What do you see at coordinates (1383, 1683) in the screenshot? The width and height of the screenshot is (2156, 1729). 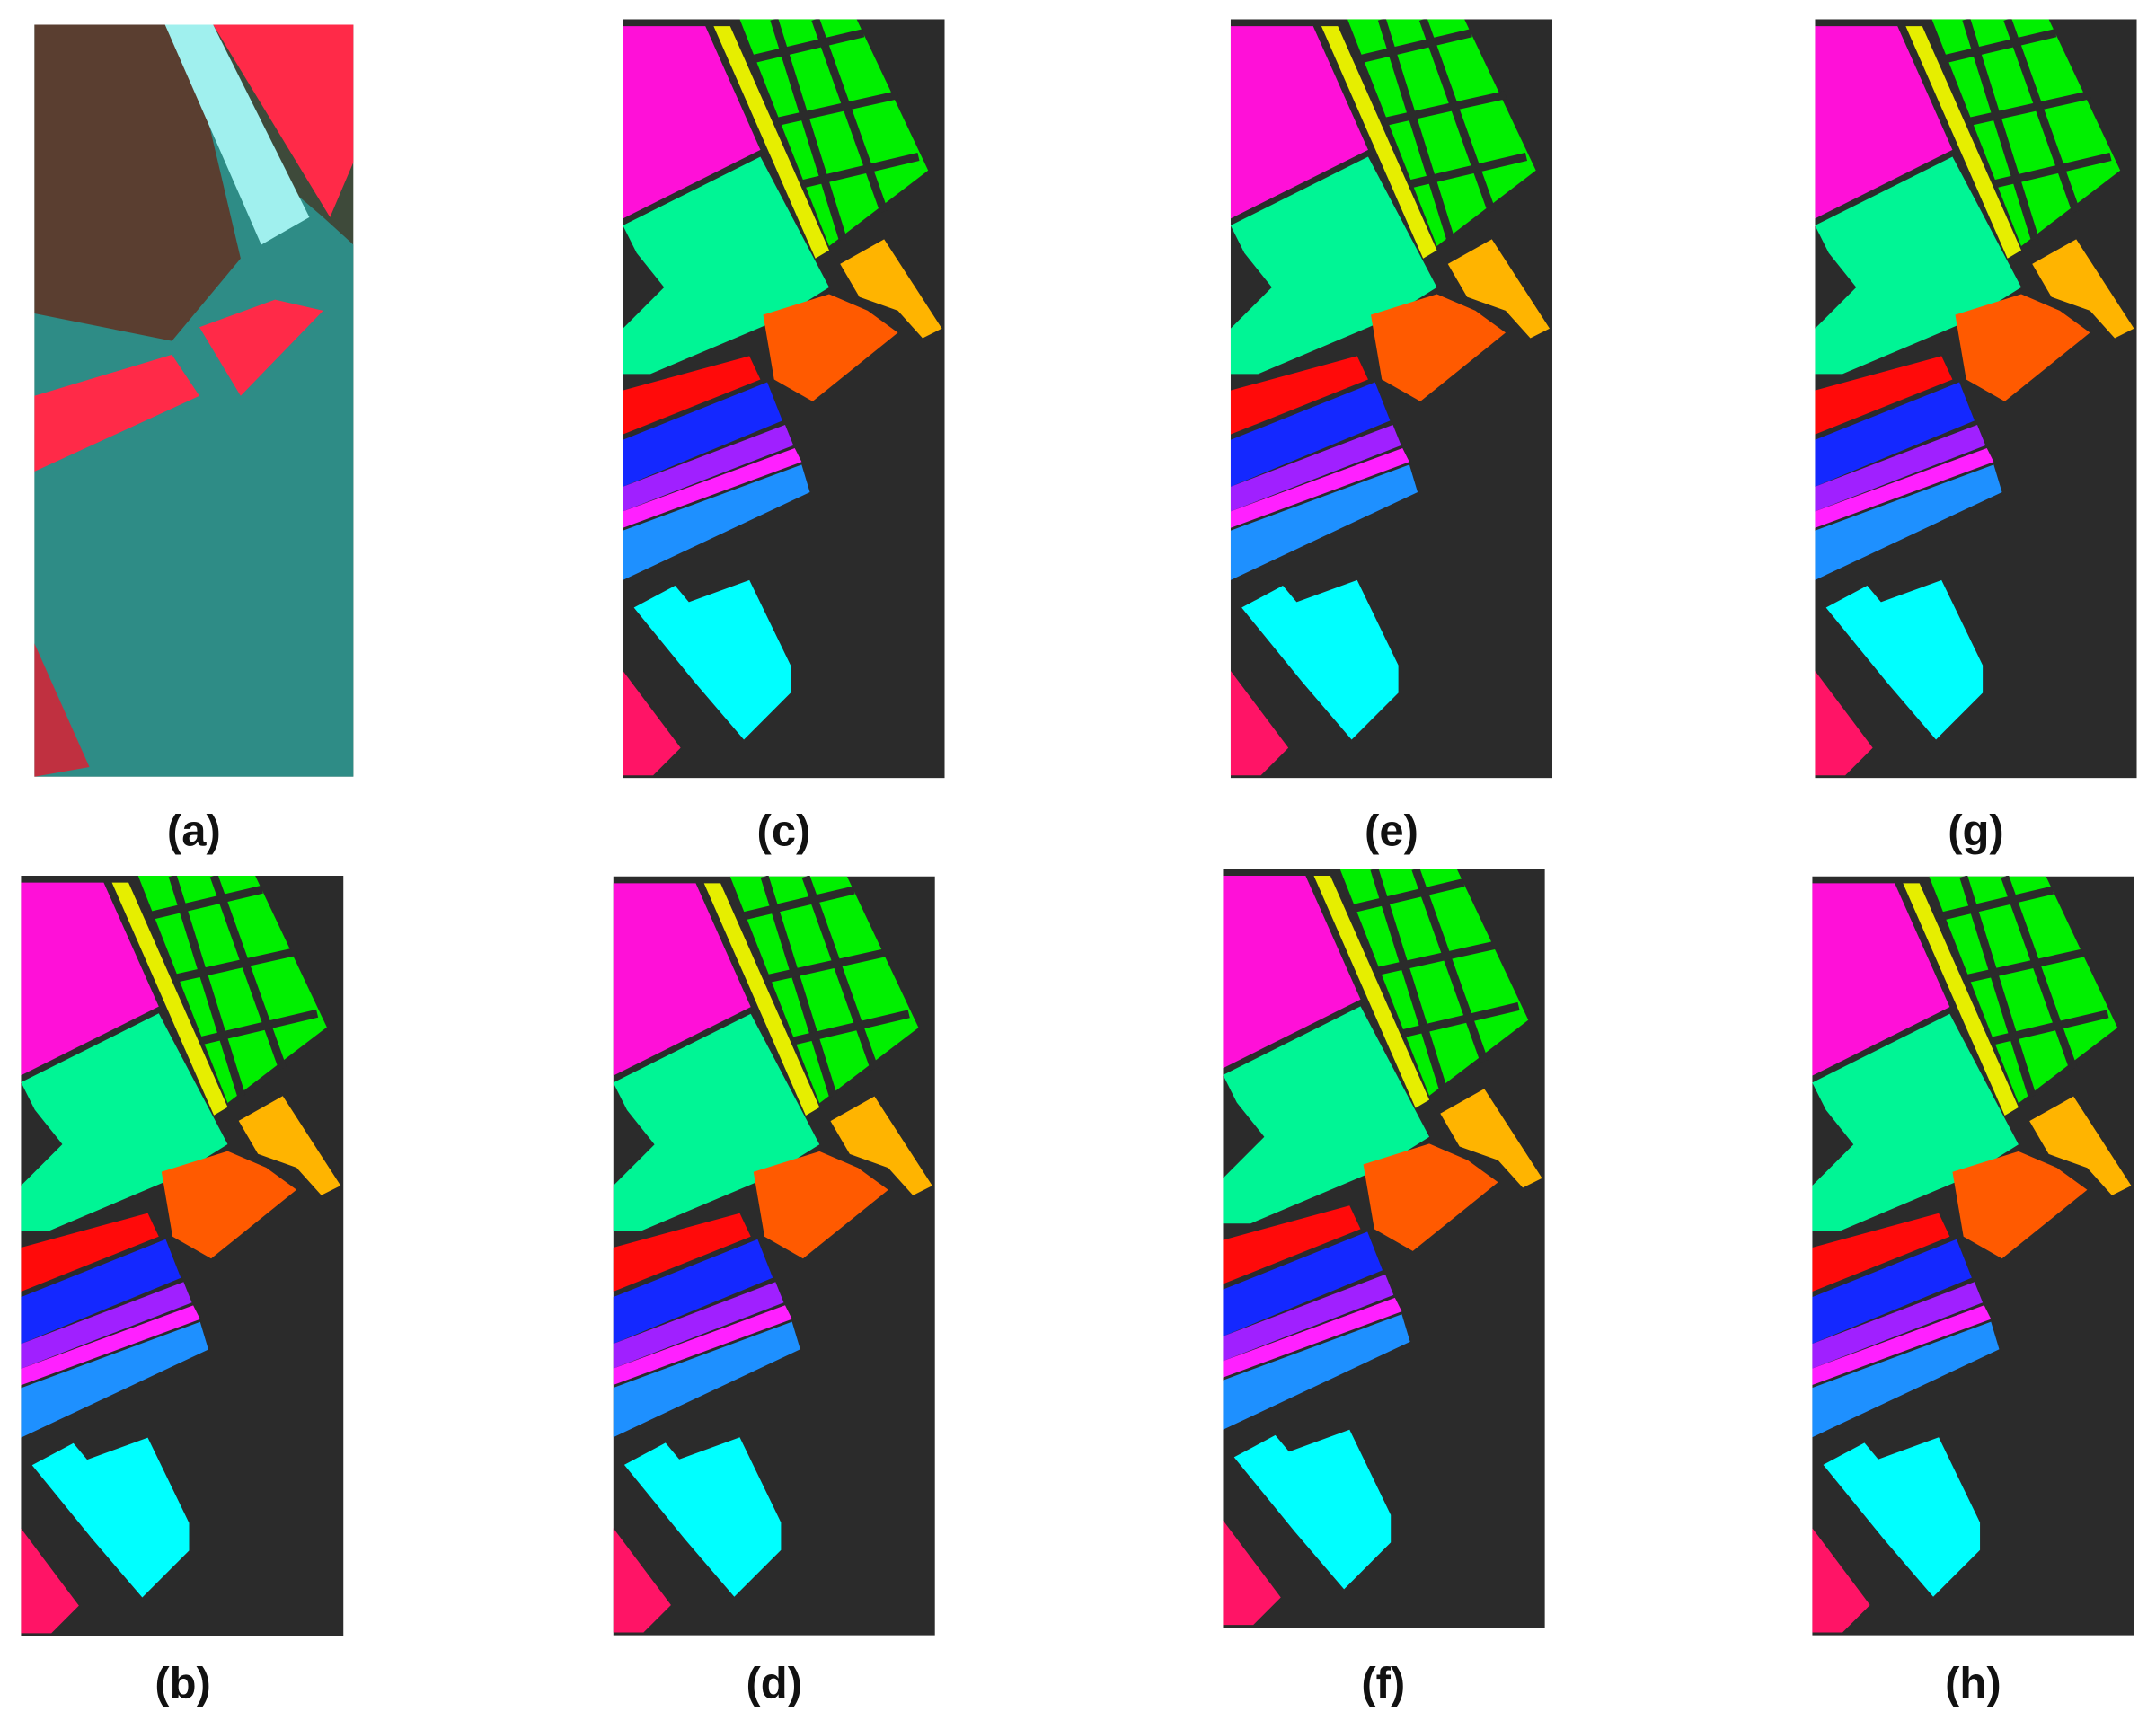 I see `panel-label: (f)` at bounding box center [1383, 1683].